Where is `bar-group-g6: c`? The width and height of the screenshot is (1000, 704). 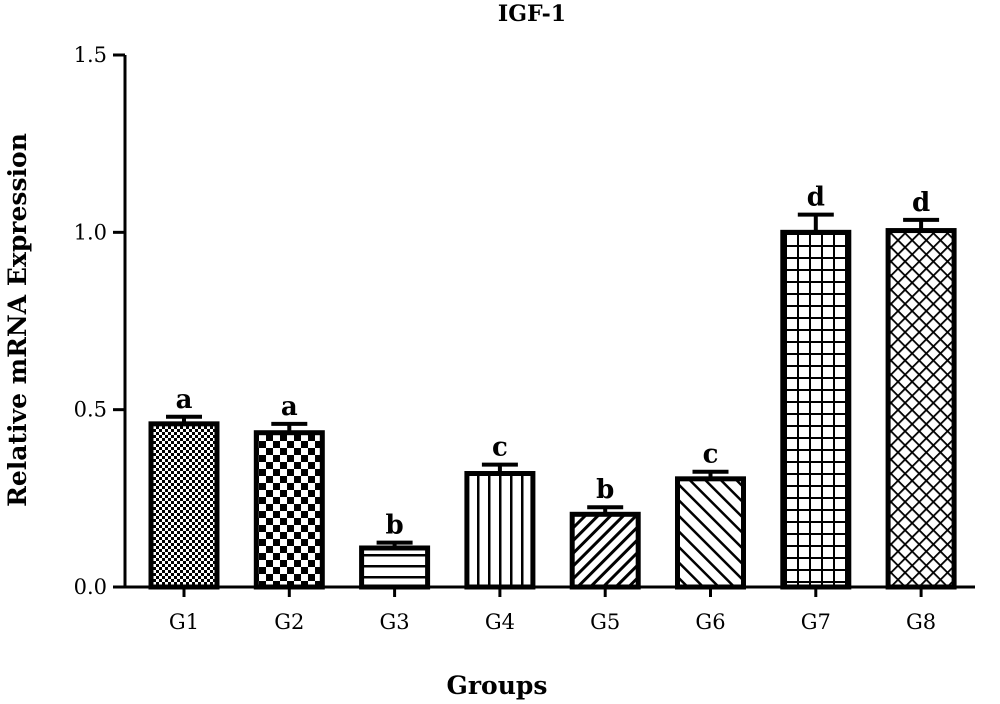 bar-group-g6: c is located at coordinates (710, 515).